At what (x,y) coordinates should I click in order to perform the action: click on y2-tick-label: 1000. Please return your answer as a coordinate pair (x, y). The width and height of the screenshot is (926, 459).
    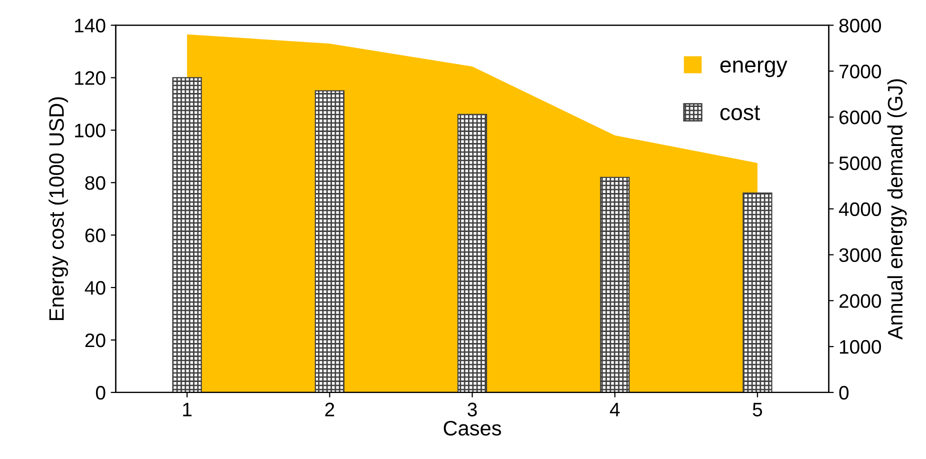
    Looking at the image, I should click on (860, 347).